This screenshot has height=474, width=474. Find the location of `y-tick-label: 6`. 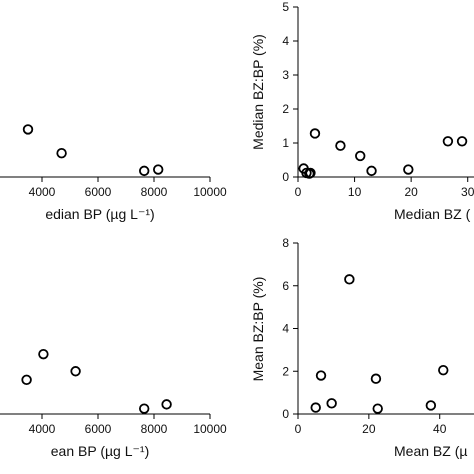

y-tick-label: 6 is located at coordinates (285, 286).